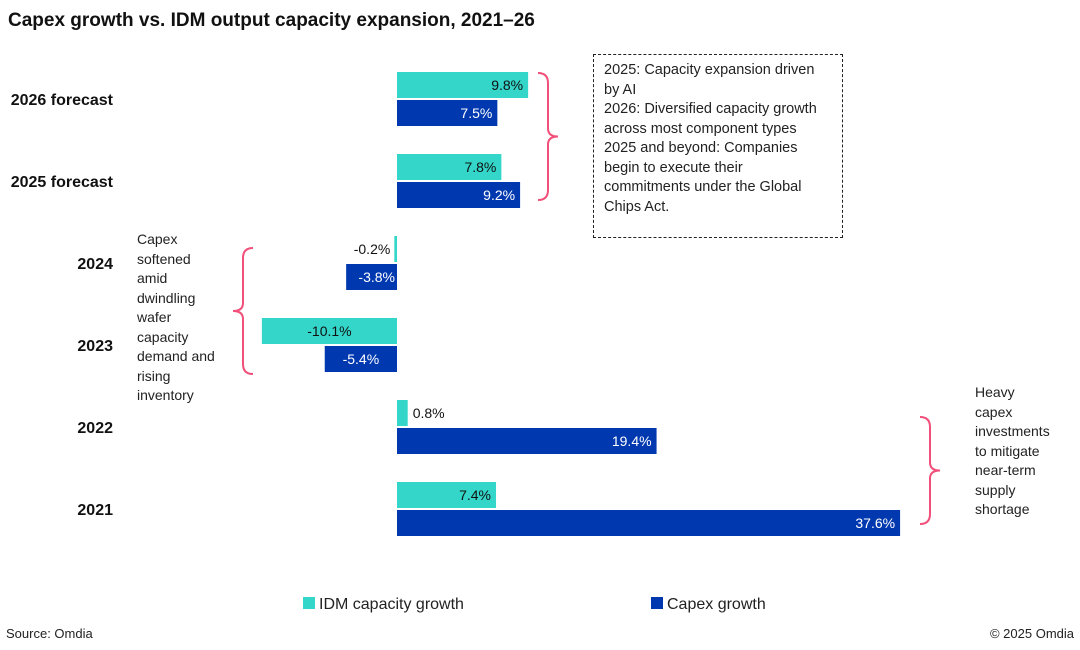 The height and width of the screenshot is (650, 1080). What do you see at coordinates (480, 167) in the screenshot?
I see `data-label: 7.8%` at bounding box center [480, 167].